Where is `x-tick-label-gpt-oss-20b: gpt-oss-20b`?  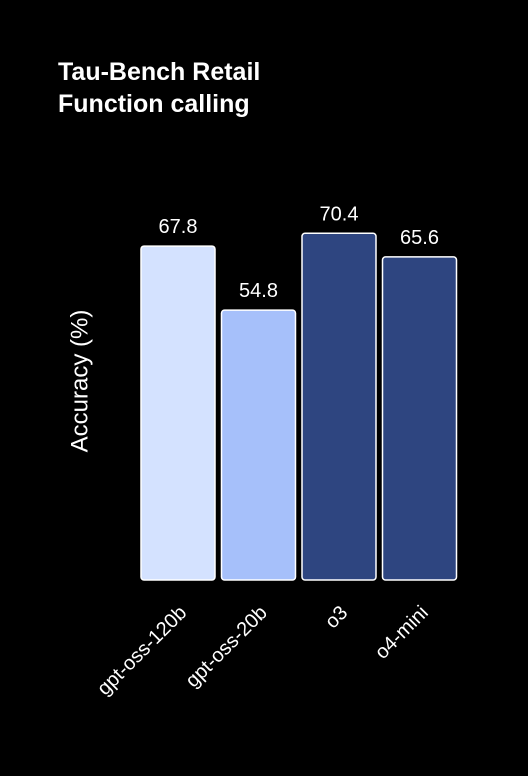
x-tick-label-gpt-oss-20b: gpt-oss-20b is located at coordinates (227, 647).